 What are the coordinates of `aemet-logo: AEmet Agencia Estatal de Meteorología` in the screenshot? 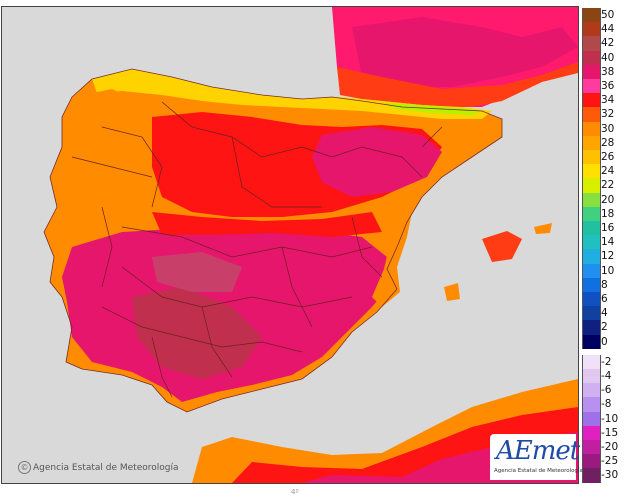 It's located at (536, 457).